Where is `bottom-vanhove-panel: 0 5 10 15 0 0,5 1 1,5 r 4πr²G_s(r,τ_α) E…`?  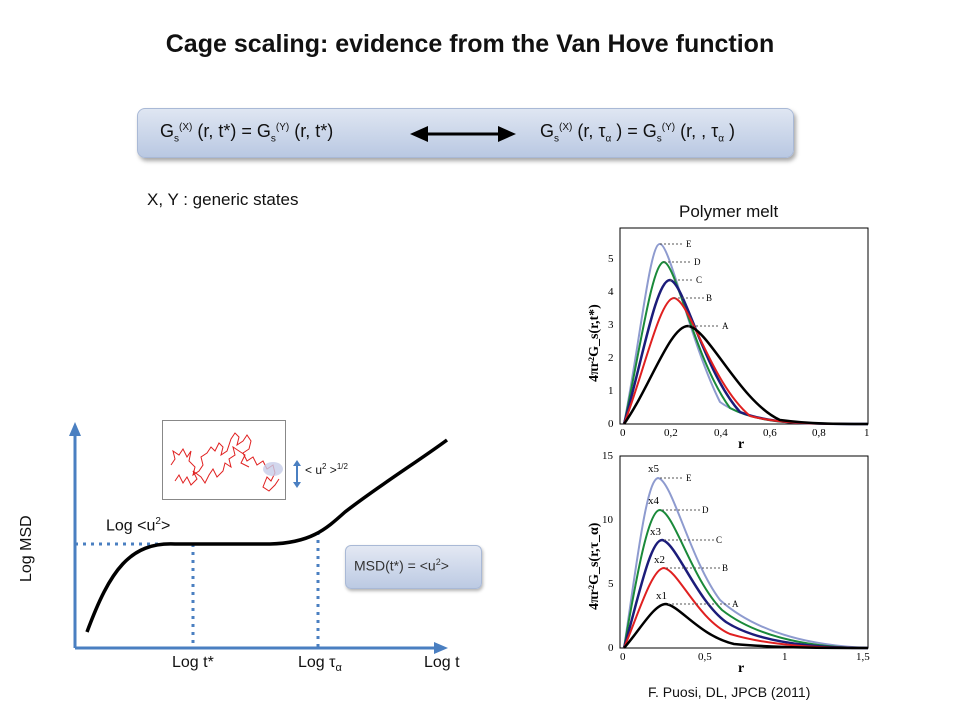 bottom-vanhove-panel: 0 5 10 15 0 0,5 1 1,5 r 4πr²G_s(r,τ_α) E… is located at coordinates (728, 563).